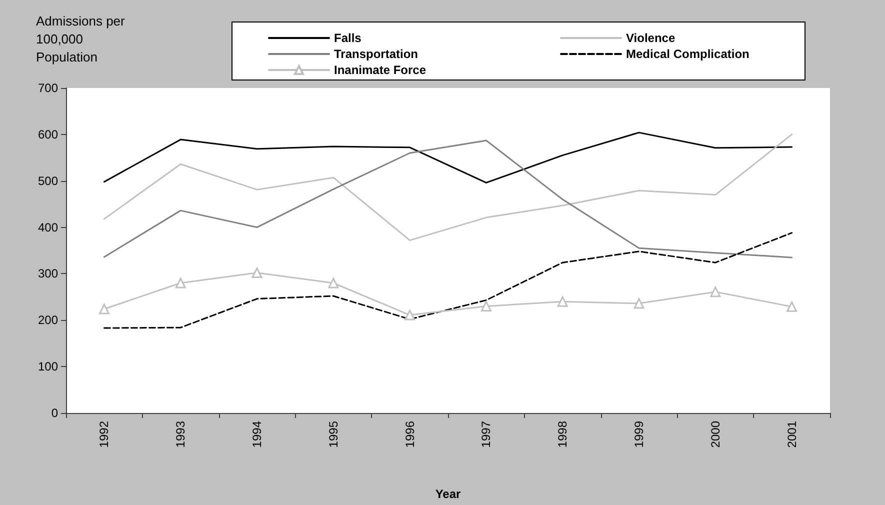 Image resolution: width=885 pixels, height=505 pixels. I want to click on legend-label: Violence, so click(651, 38).